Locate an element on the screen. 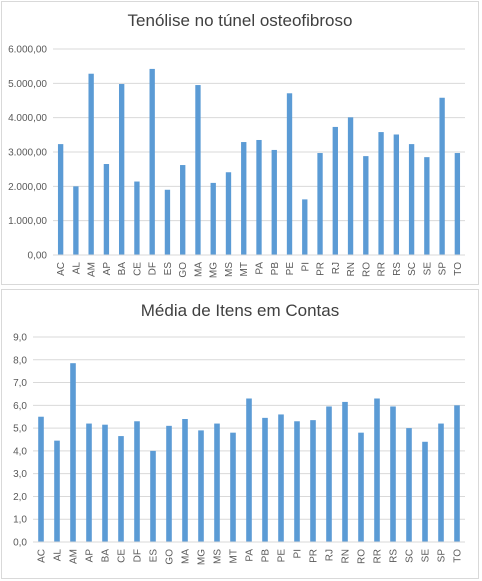 Image resolution: width=482 pixels, height=581 pixels. x-tick-label: AC is located at coordinates (61, 269).